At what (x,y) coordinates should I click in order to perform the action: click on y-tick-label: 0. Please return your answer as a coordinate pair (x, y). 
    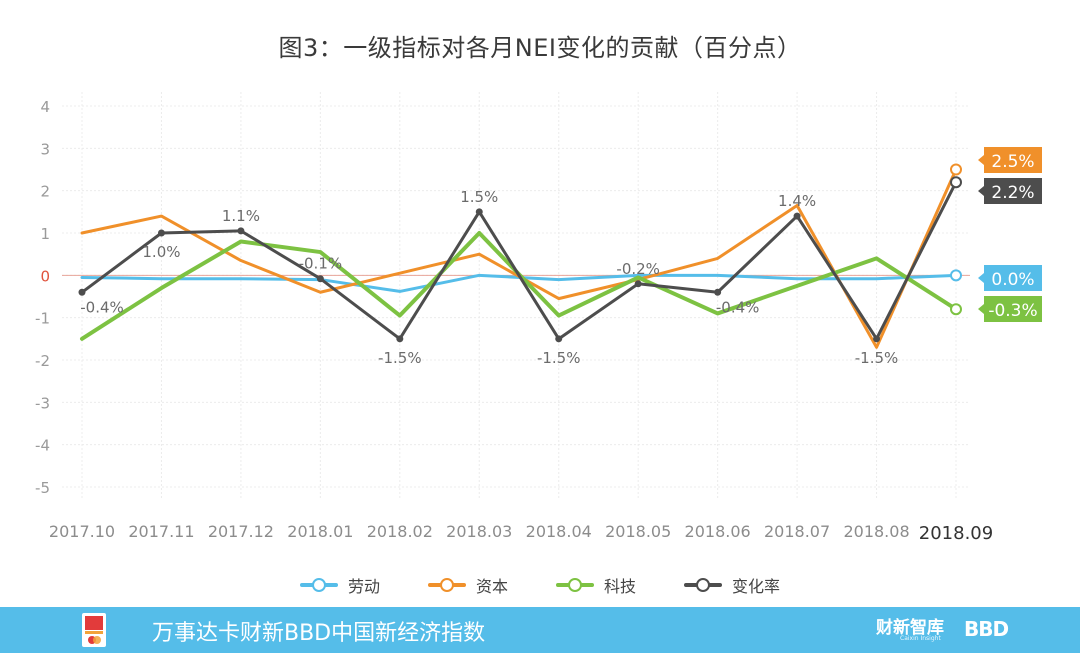
    Looking at the image, I should click on (45, 276).